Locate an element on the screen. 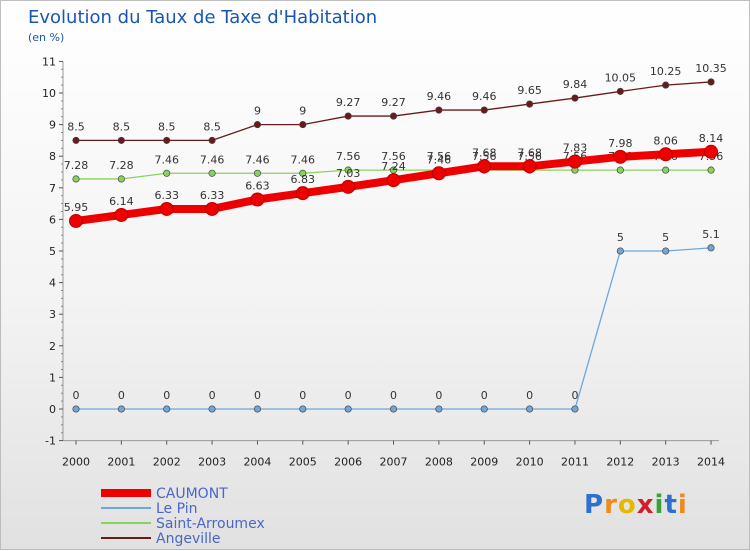 This screenshot has width=750, height=551. data-label-caumont: 8.14 is located at coordinates (711, 138).